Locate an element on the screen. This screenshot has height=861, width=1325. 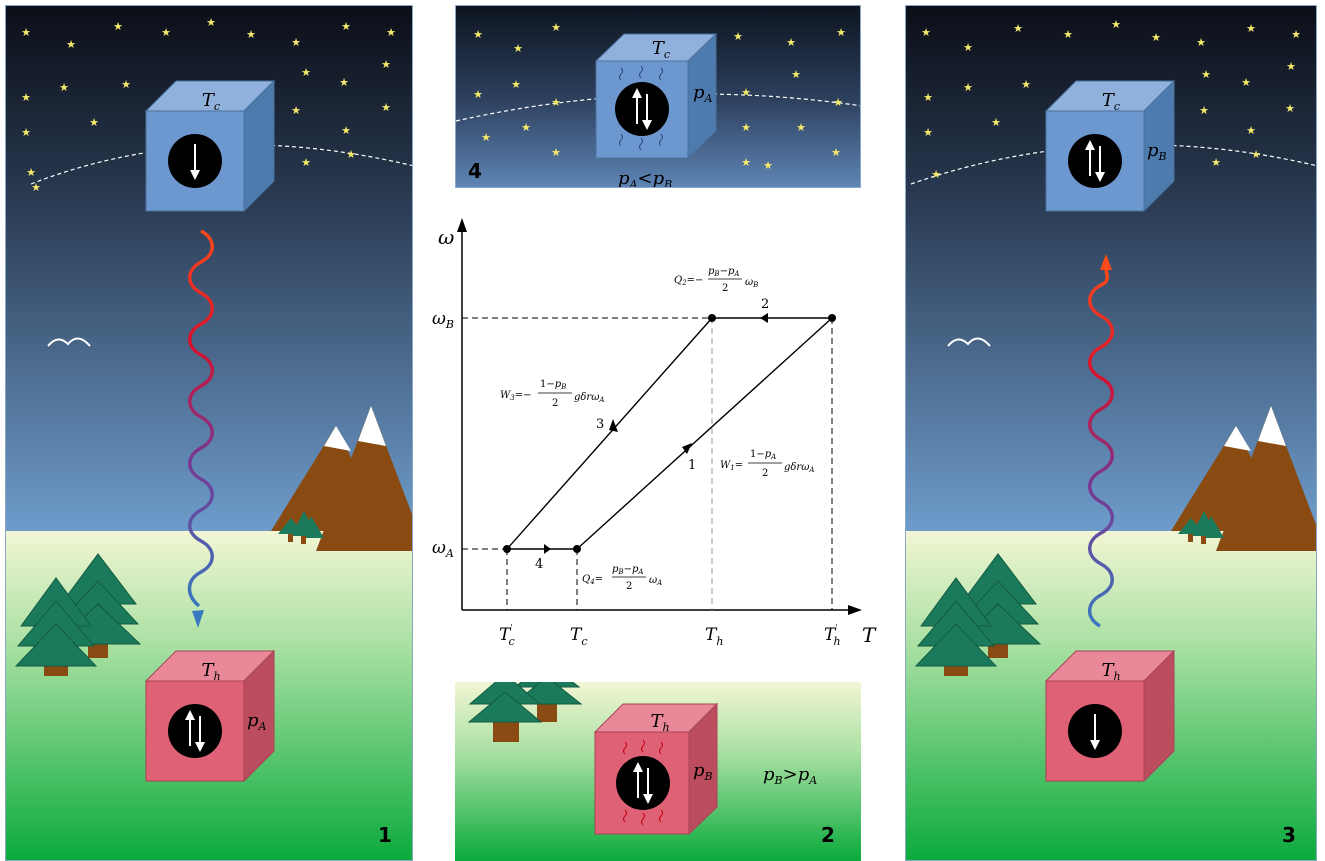
cold-box: Tc is located at coordinates (210, 146).